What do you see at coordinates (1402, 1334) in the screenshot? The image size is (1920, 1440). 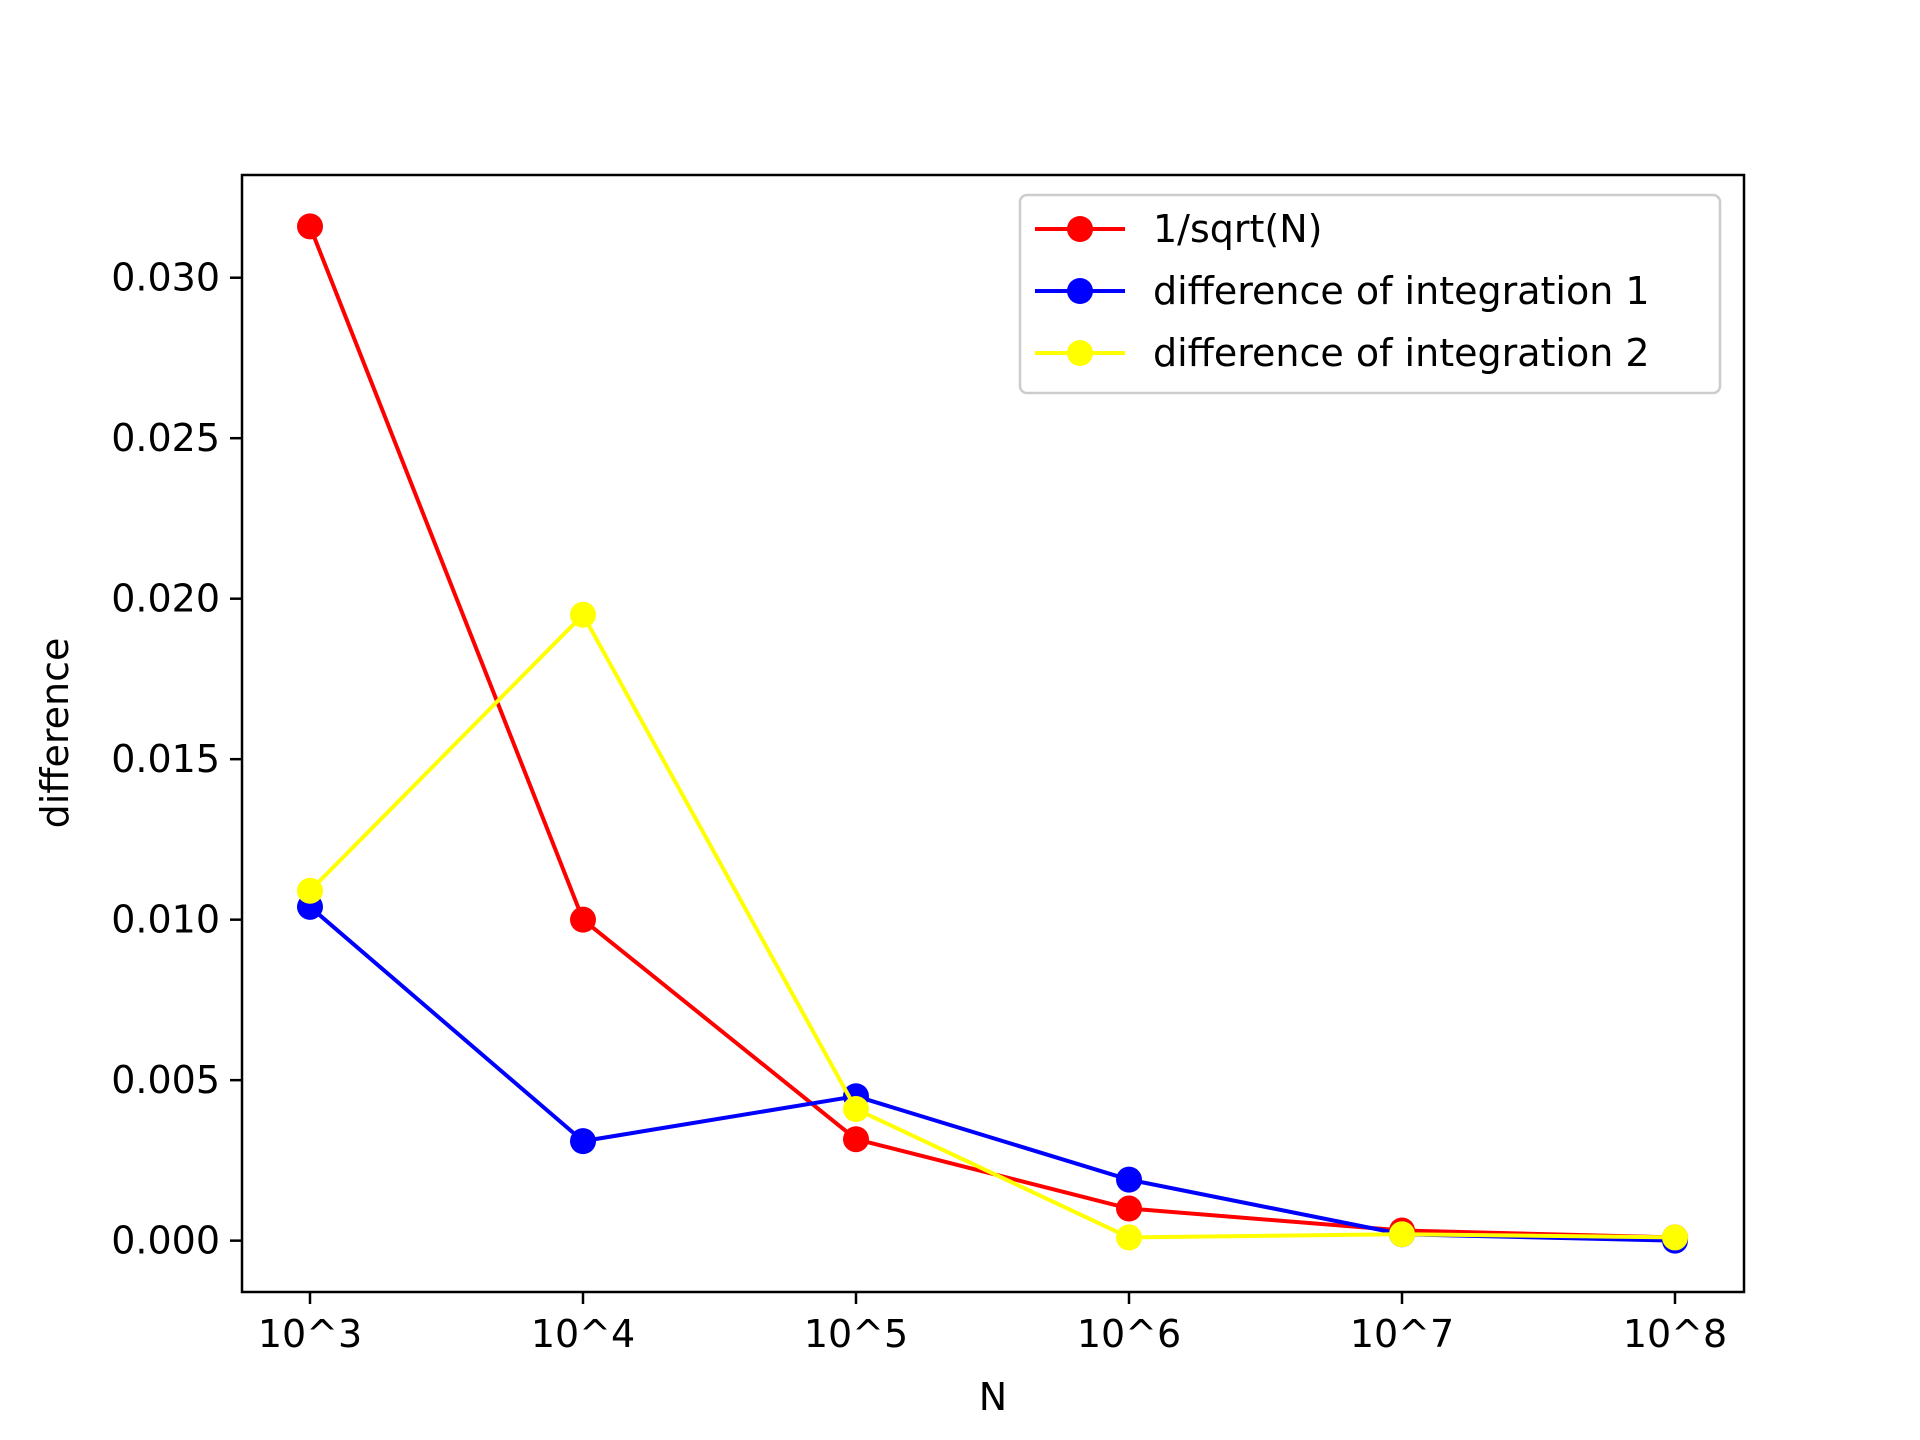 I see `x-tick-label: 10^7` at bounding box center [1402, 1334].